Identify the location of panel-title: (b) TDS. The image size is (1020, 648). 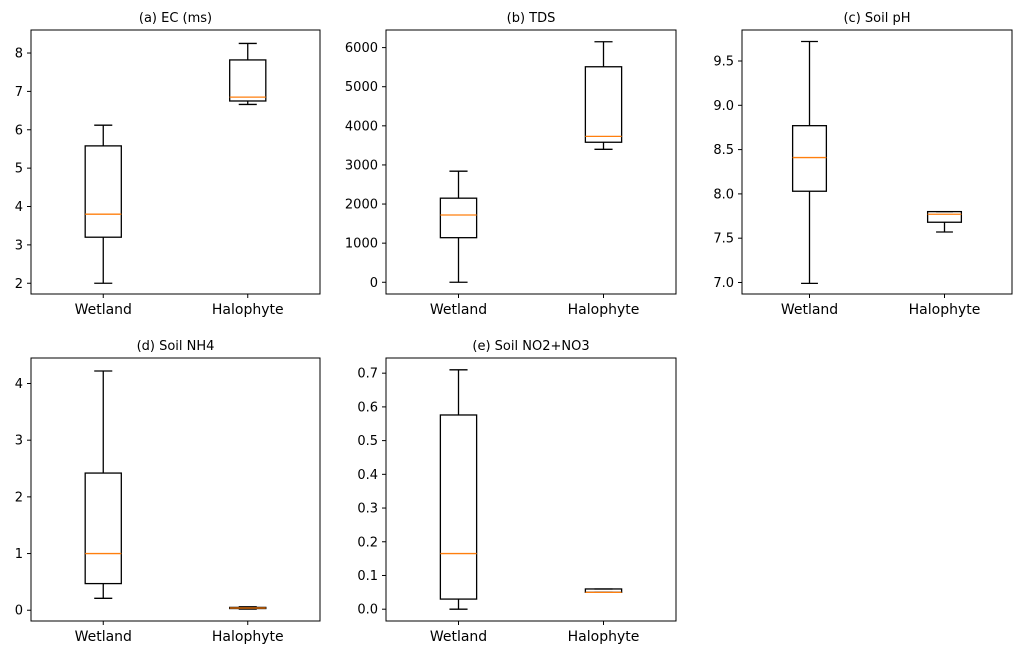
(531, 18).